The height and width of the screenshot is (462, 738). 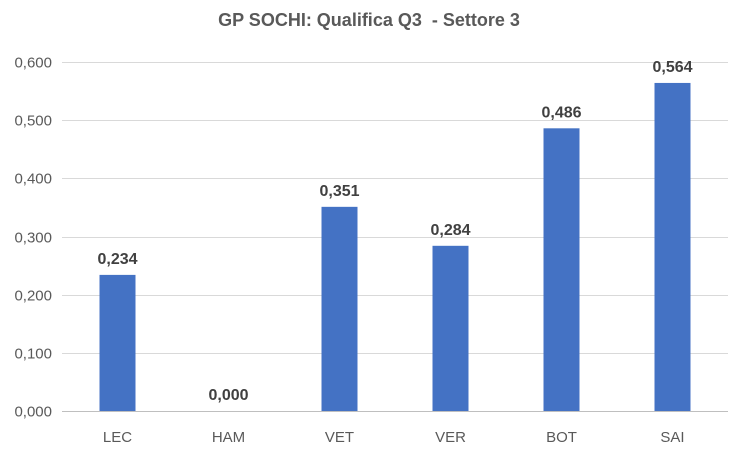 What do you see at coordinates (117, 437) in the screenshot?
I see `x-tick-label-lec: LEC` at bounding box center [117, 437].